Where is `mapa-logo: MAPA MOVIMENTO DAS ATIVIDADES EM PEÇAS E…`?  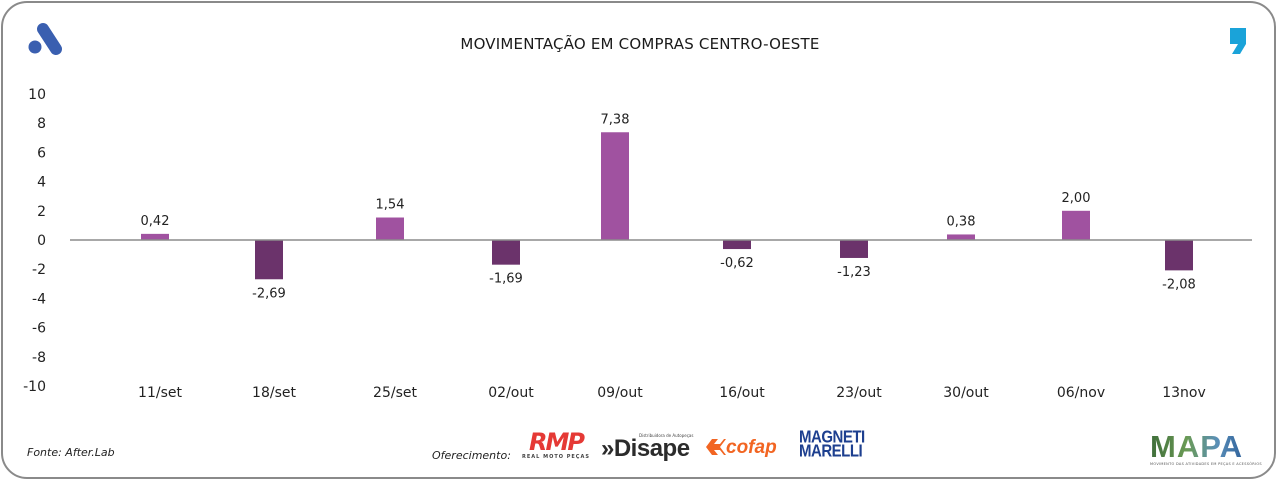 mapa-logo: MAPA MOVIMENTO DAS ATIVIDADES EM PEÇAS E… is located at coordinates (1206, 449).